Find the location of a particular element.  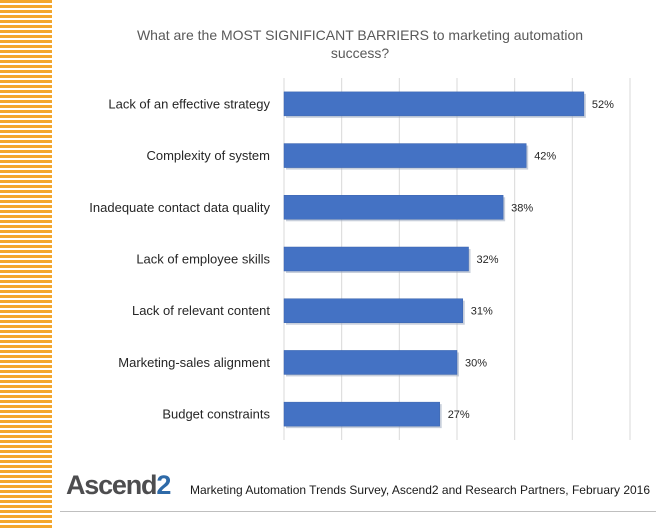

logo-digit: 2 is located at coordinates (163, 485).